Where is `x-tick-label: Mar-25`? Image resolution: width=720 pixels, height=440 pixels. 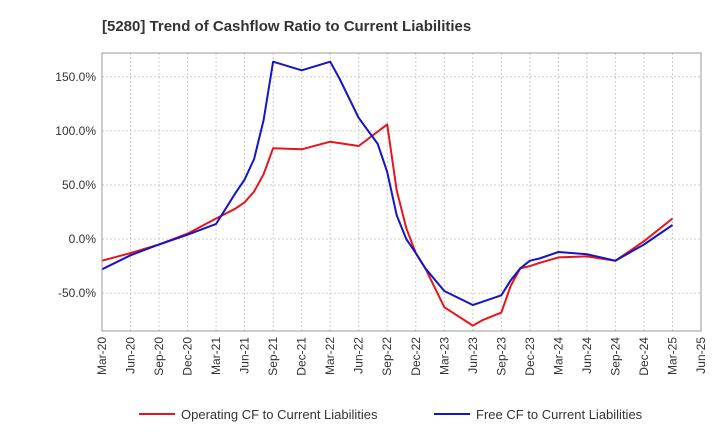
x-tick-label: Mar-25 is located at coordinates (672, 356).